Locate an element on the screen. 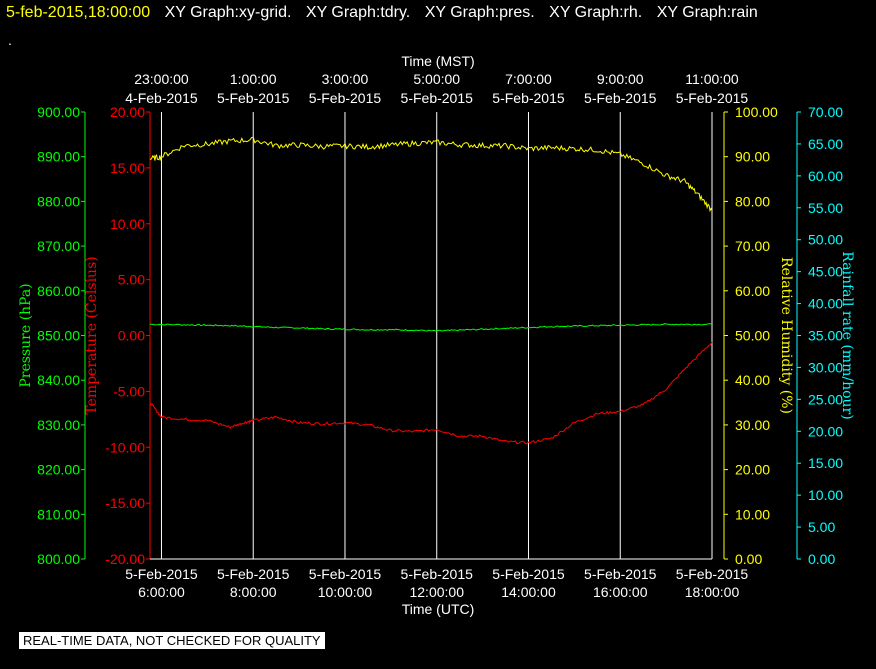 The image size is (876, 669). bottom-tick-time: 6:00:00 is located at coordinates (161, 592).